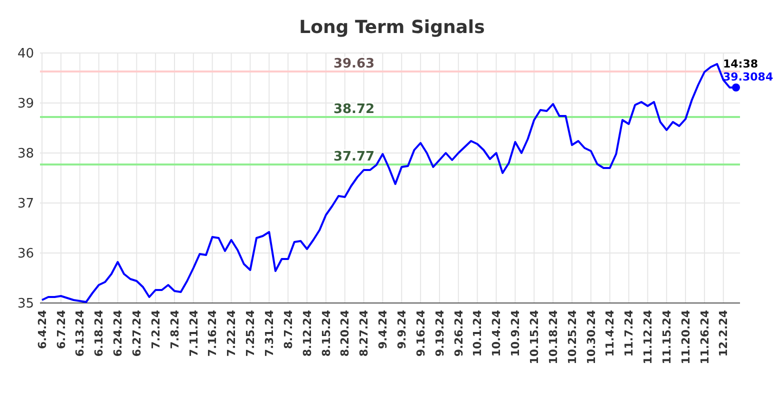 The height and width of the screenshot is (398, 784). I want to click on x-tick-label: 11.15.24, so click(667, 337).